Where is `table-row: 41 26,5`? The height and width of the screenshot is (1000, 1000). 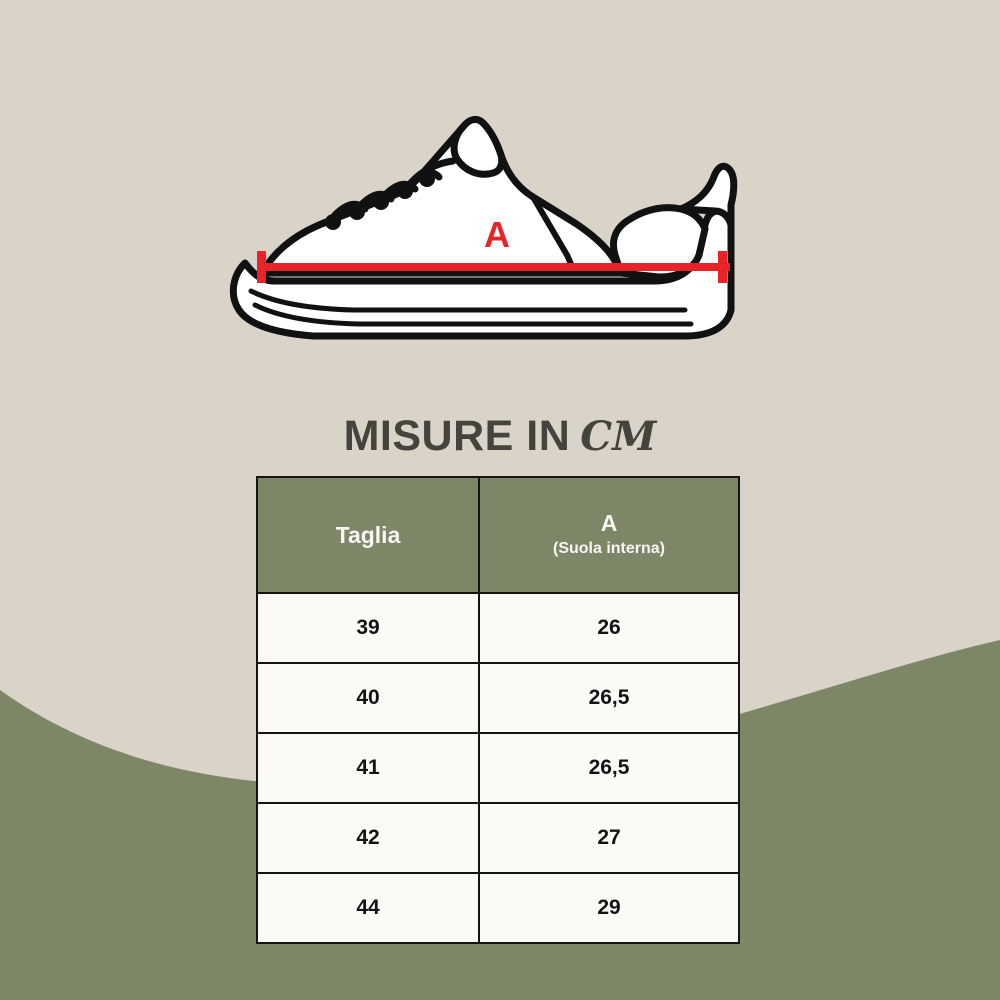 table-row: 41 26,5 is located at coordinates (498, 768).